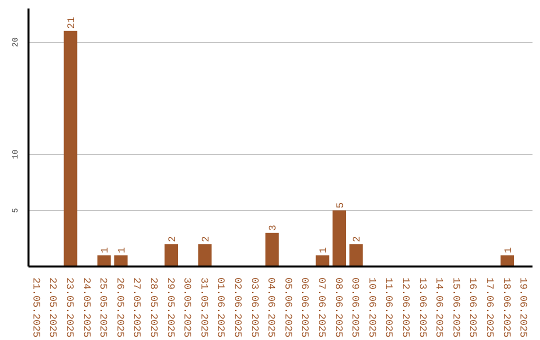 This screenshot has height=340, width=540. What do you see at coordinates (454, 308) in the screenshot?
I see `x-tick-label: 15.06.2025` at bounding box center [454, 308].